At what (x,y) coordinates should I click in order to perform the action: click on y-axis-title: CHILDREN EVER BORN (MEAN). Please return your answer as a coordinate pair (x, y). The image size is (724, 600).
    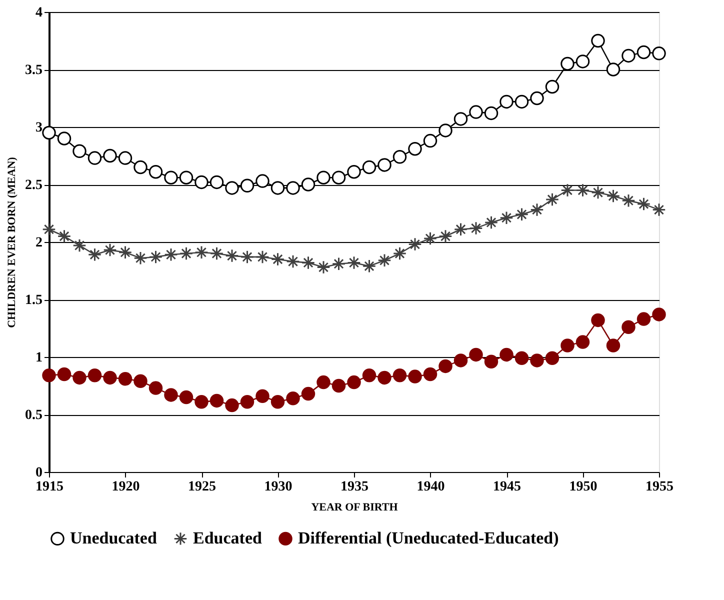
    Looking at the image, I should click on (12, 242).